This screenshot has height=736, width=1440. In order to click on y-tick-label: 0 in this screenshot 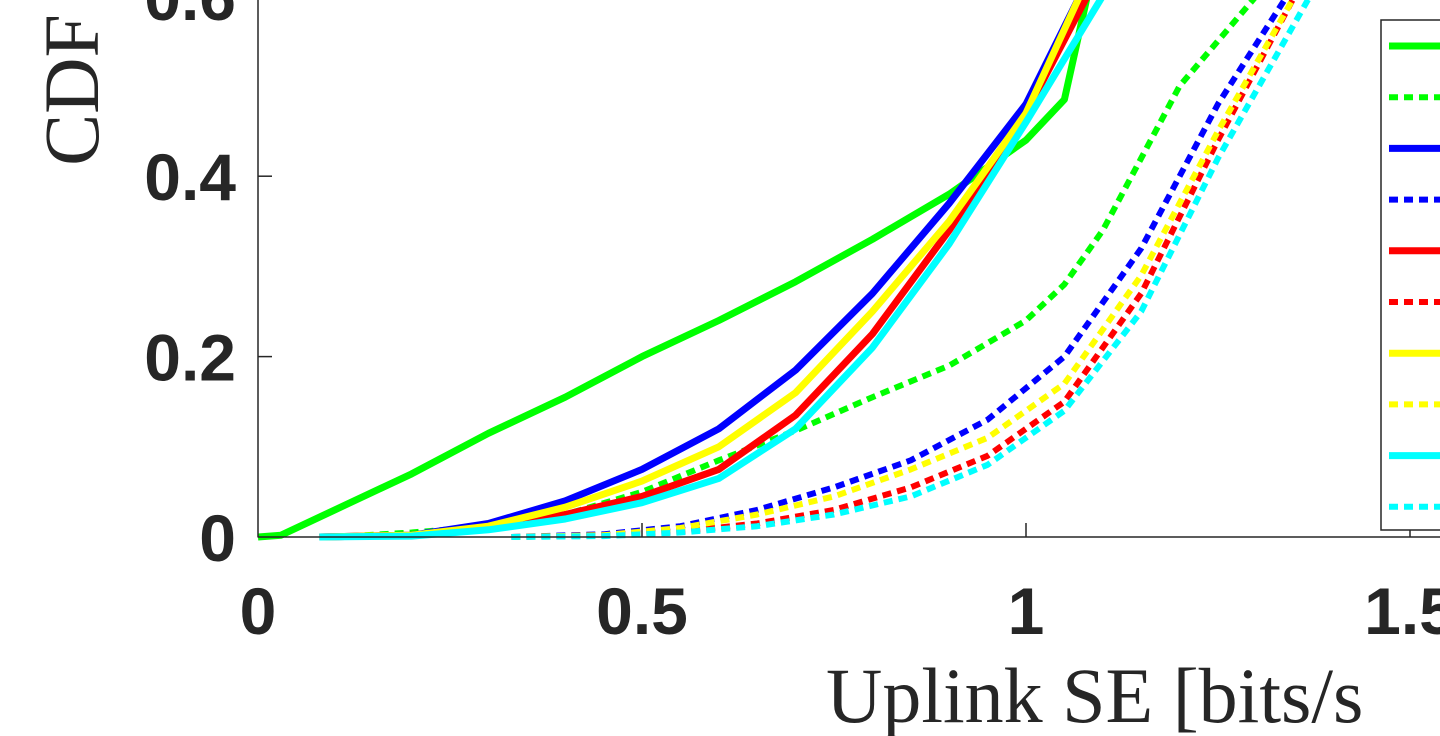, I will do `click(217, 538)`.